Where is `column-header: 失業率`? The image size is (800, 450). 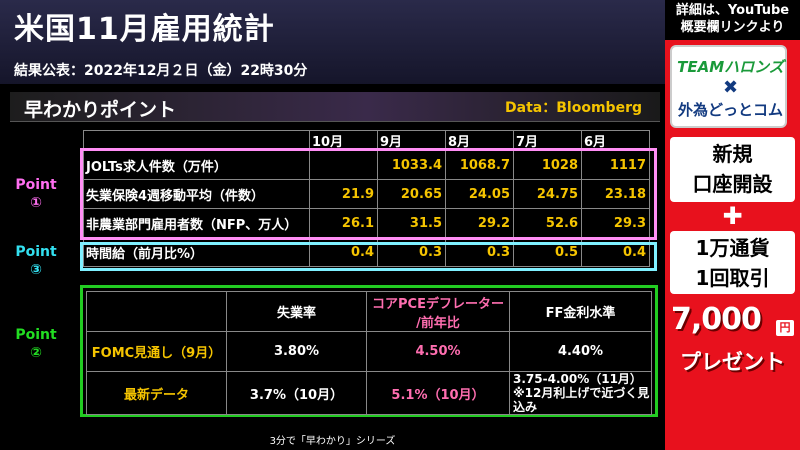
column-header: 失業率 is located at coordinates (296, 311).